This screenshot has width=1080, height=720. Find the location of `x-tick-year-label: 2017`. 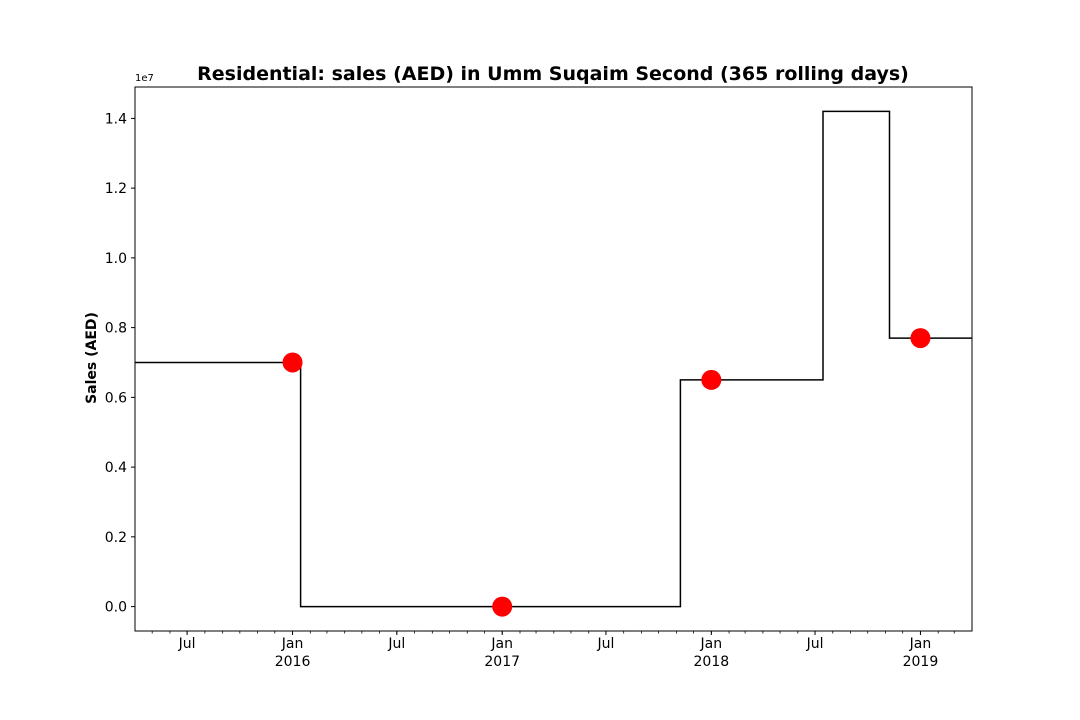

x-tick-year-label: 2017 is located at coordinates (502, 662).